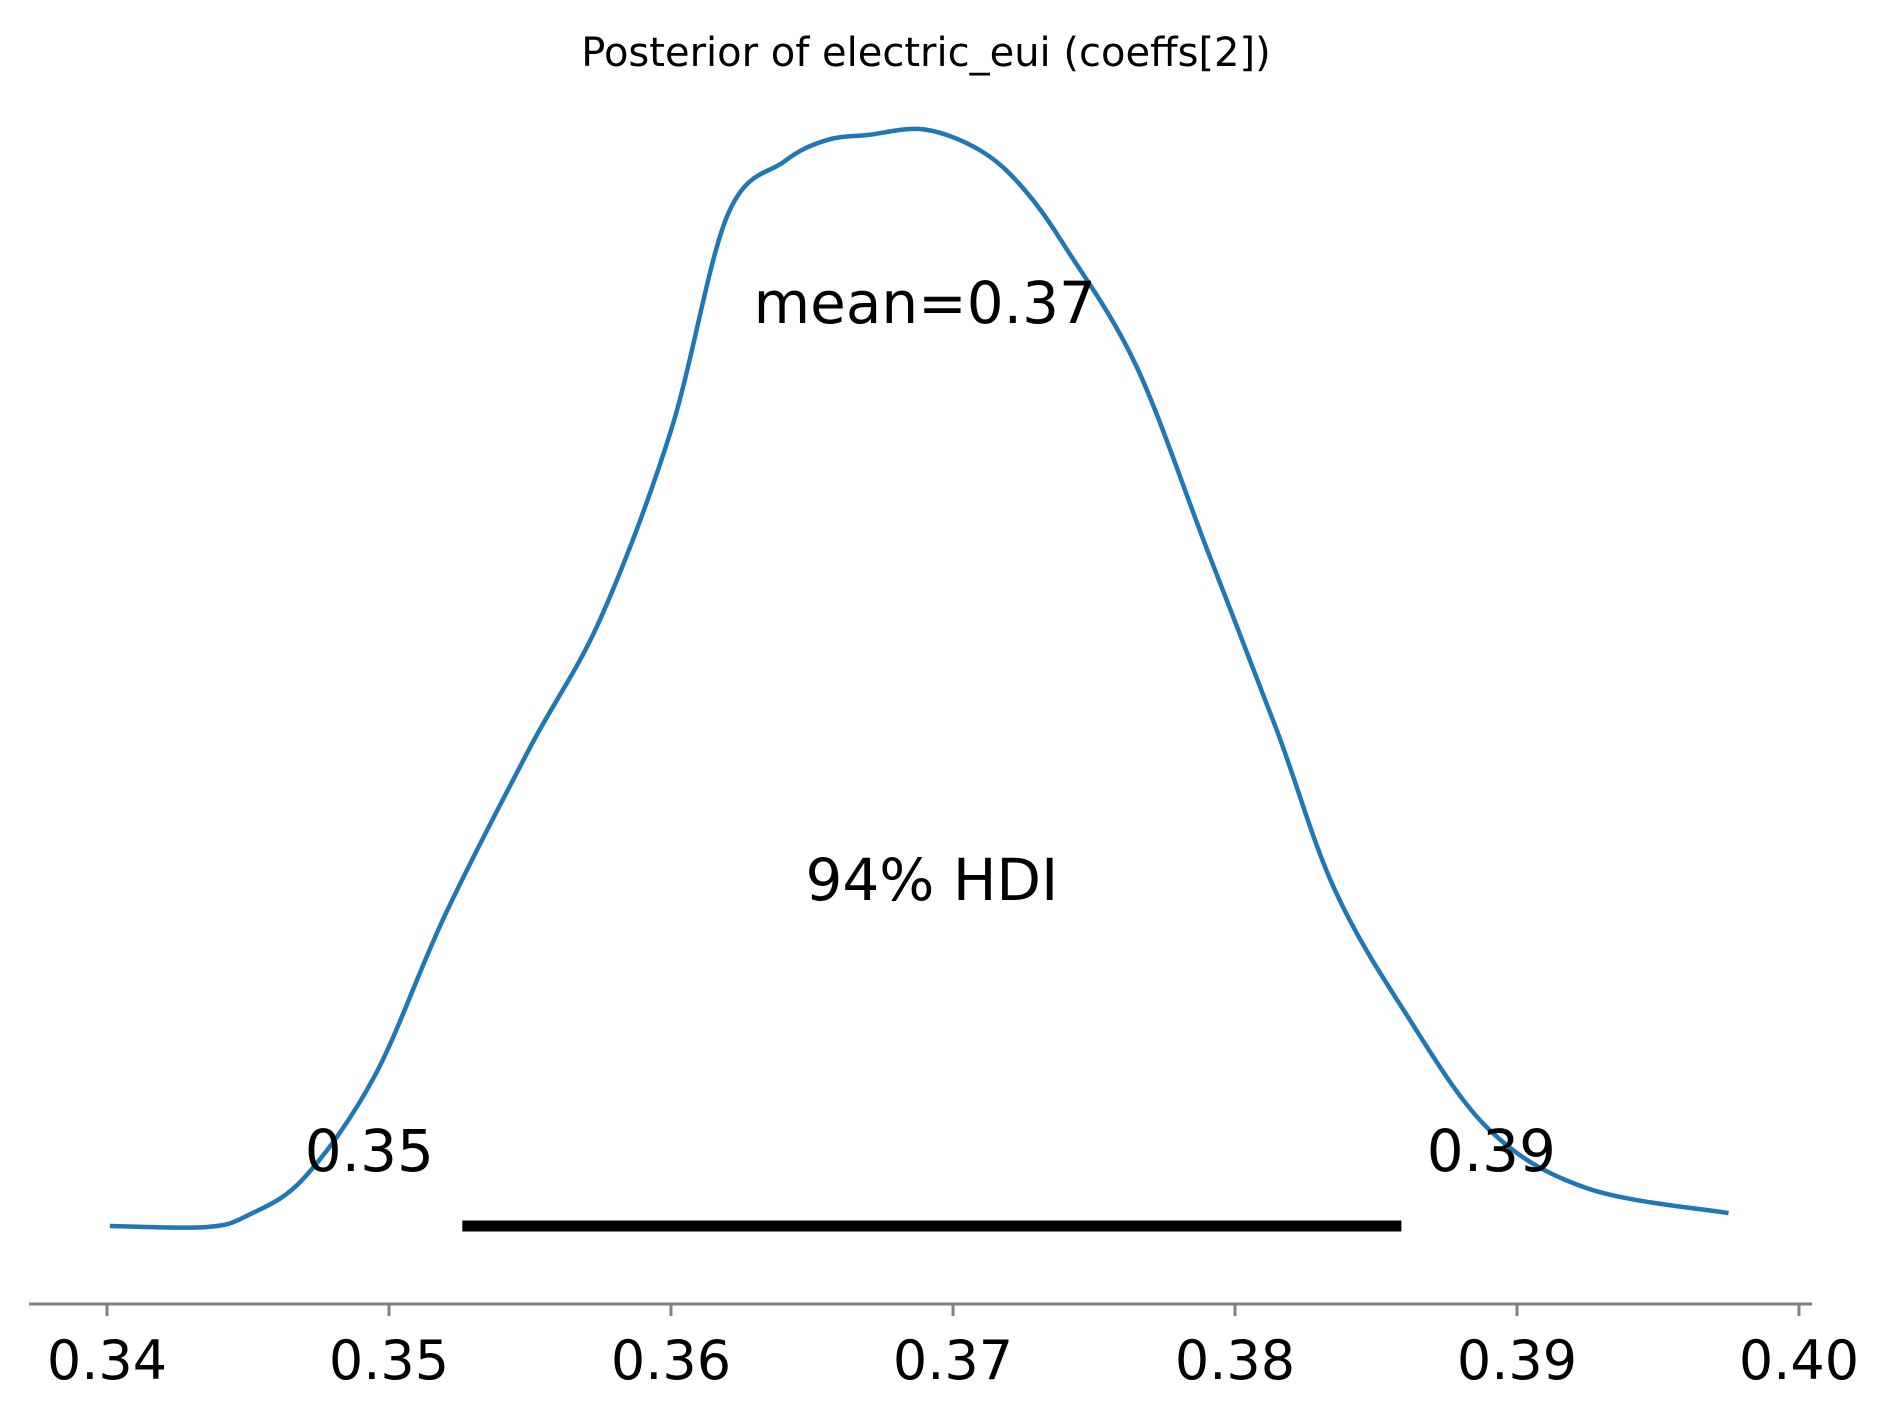 The width and height of the screenshot is (1887, 1409). What do you see at coordinates (925, 53) in the screenshot?
I see `chart-title: Posterior of electric_eui (coeffs[2])` at bounding box center [925, 53].